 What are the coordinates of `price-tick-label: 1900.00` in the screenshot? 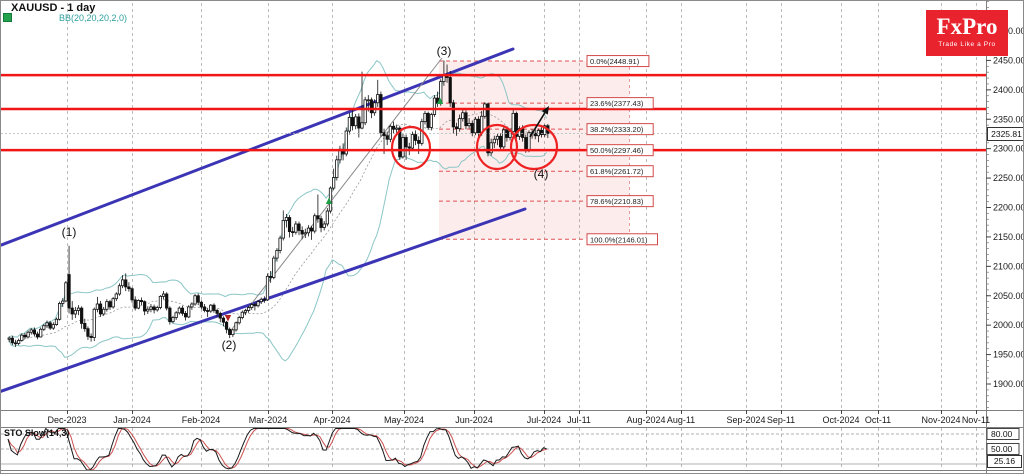 It's located at (1008, 384).